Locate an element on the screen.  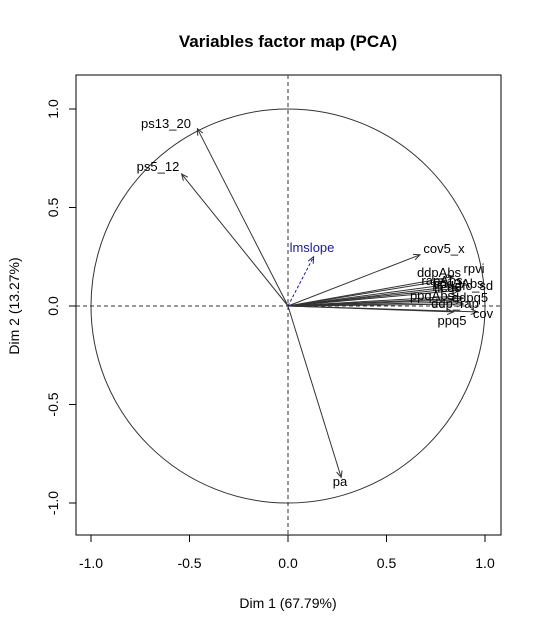
label-ppq3abs: ppq3Abs is located at coordinates (458, 283).